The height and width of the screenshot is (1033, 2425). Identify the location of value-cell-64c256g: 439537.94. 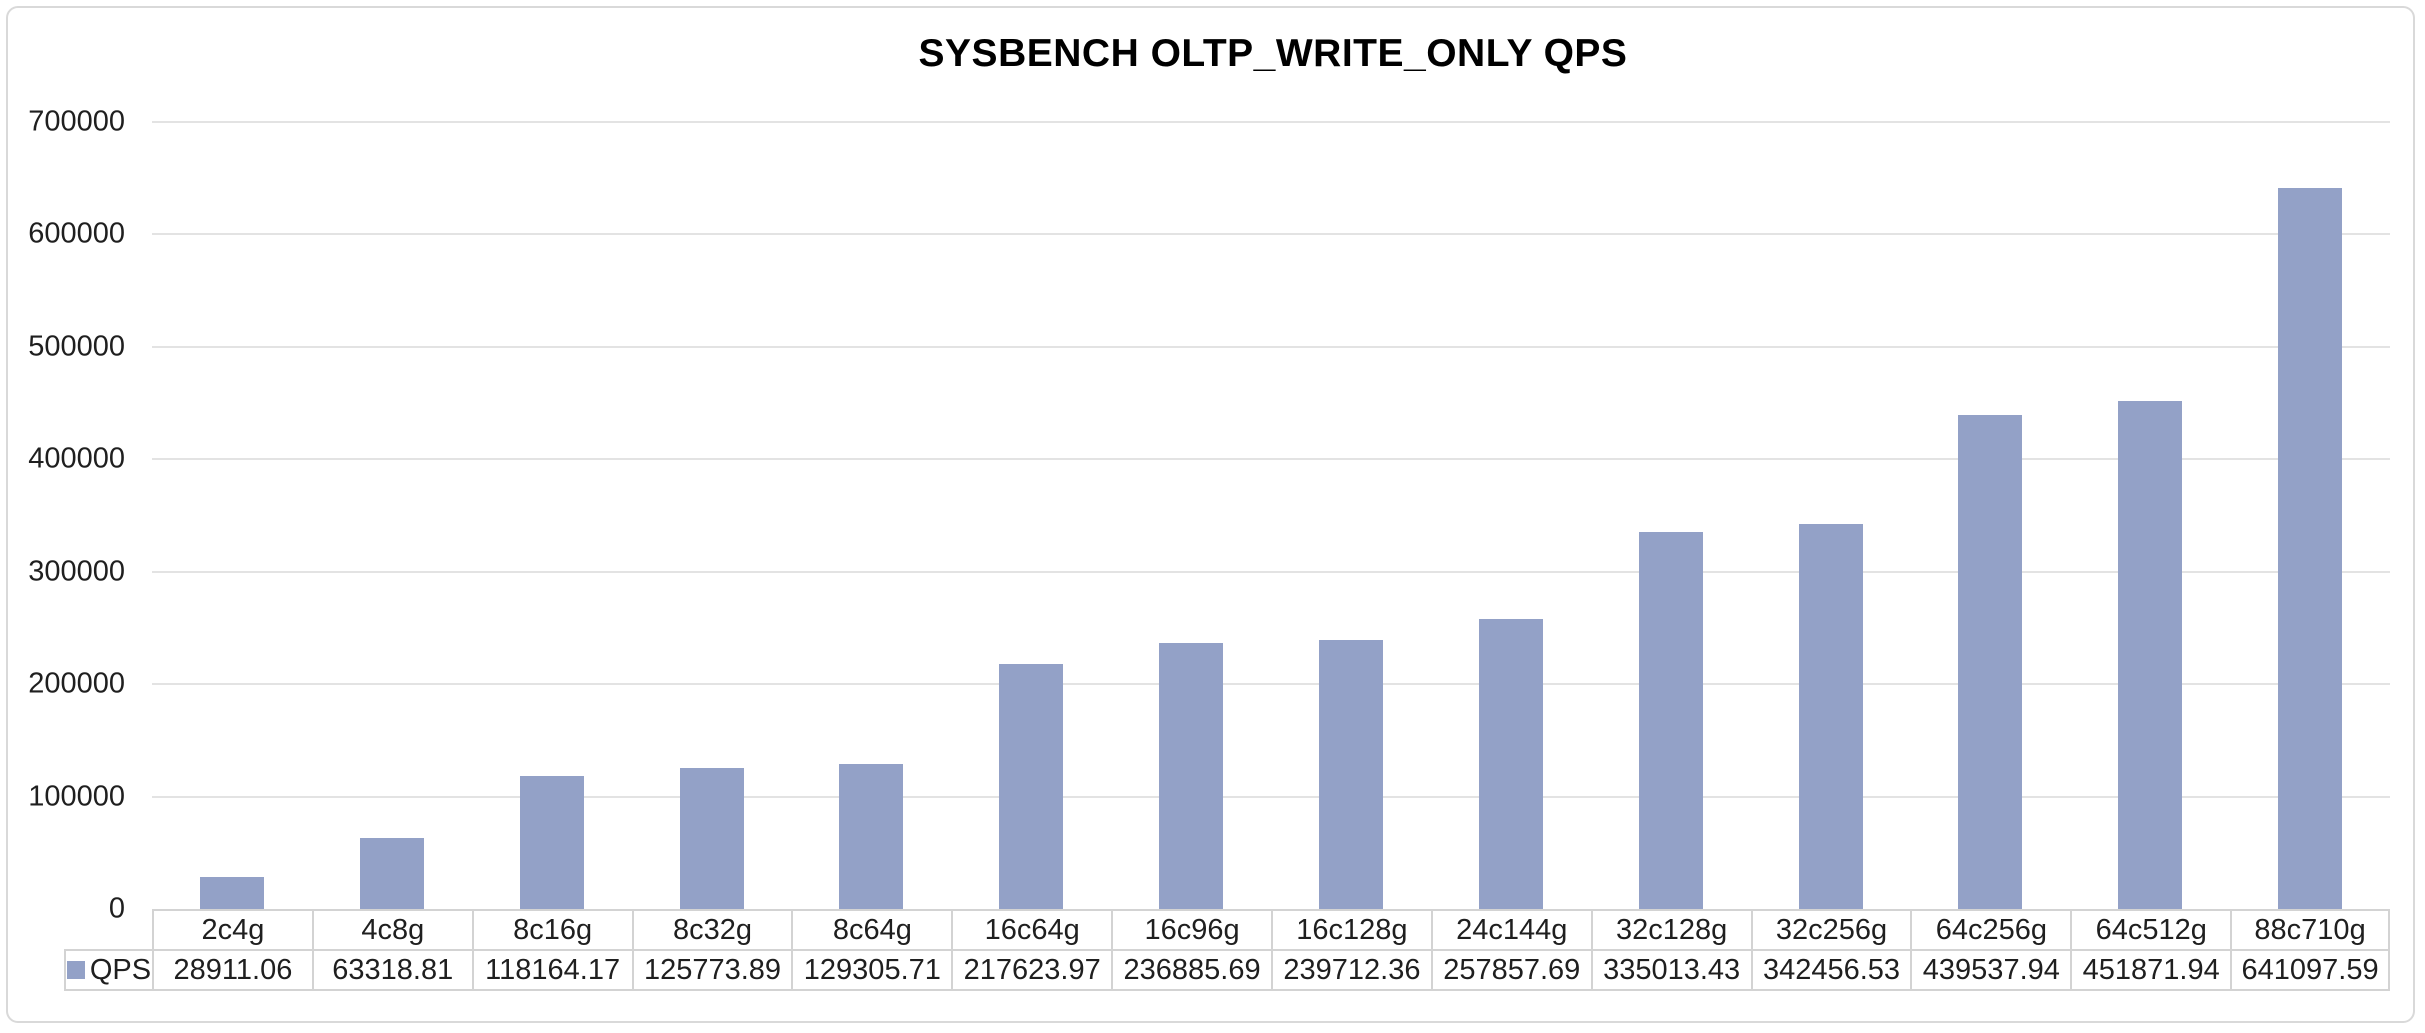
(1990, 970).